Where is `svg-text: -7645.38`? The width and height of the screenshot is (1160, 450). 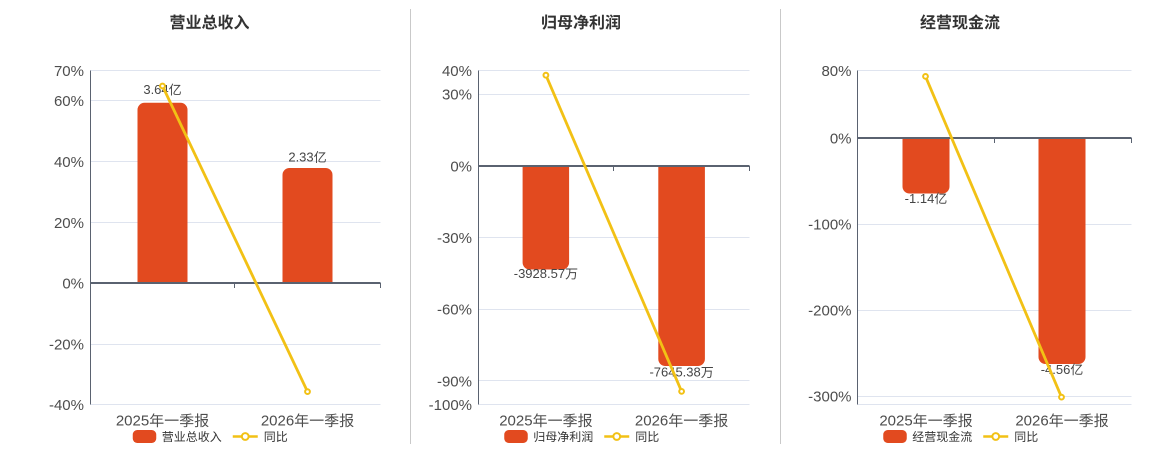 svg-text: -7645.38 is located at coordinates (674, 372).